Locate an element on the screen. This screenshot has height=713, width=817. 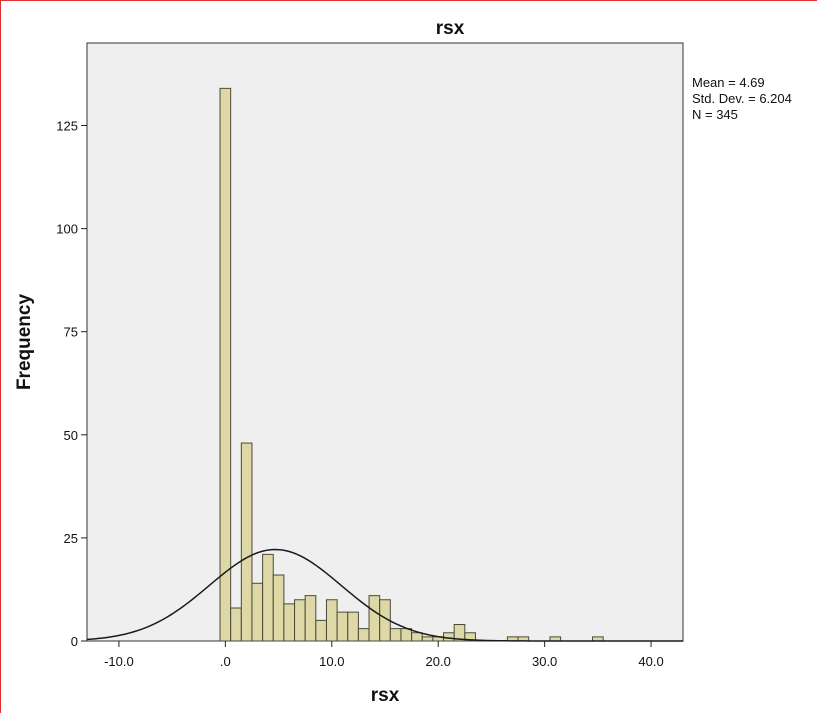
x-tick-label: 20.0 is located at coordinates (438, 661).